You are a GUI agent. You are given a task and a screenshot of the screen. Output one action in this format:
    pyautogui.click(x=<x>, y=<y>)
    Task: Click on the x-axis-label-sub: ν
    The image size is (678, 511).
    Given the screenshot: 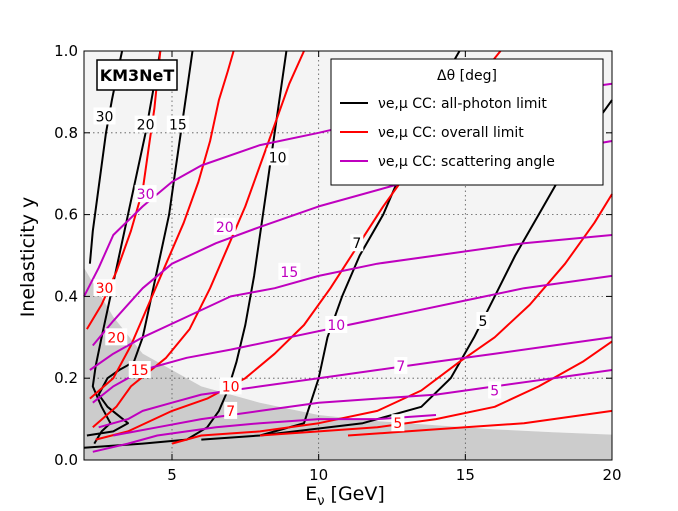 What is the action you would take?
    pyautogui.click(x=320, y=501)
    